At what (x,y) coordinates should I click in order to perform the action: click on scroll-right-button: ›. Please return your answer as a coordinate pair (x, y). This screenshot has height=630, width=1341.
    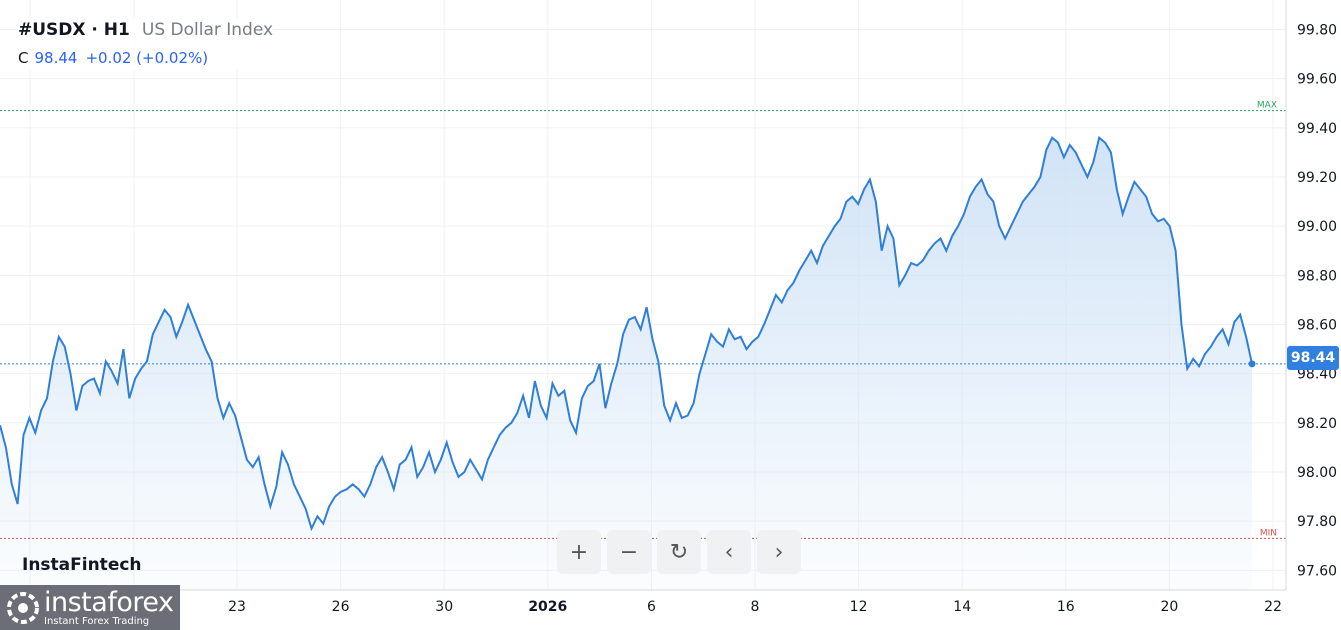
    Looking at the image, I should click on (779, 552).